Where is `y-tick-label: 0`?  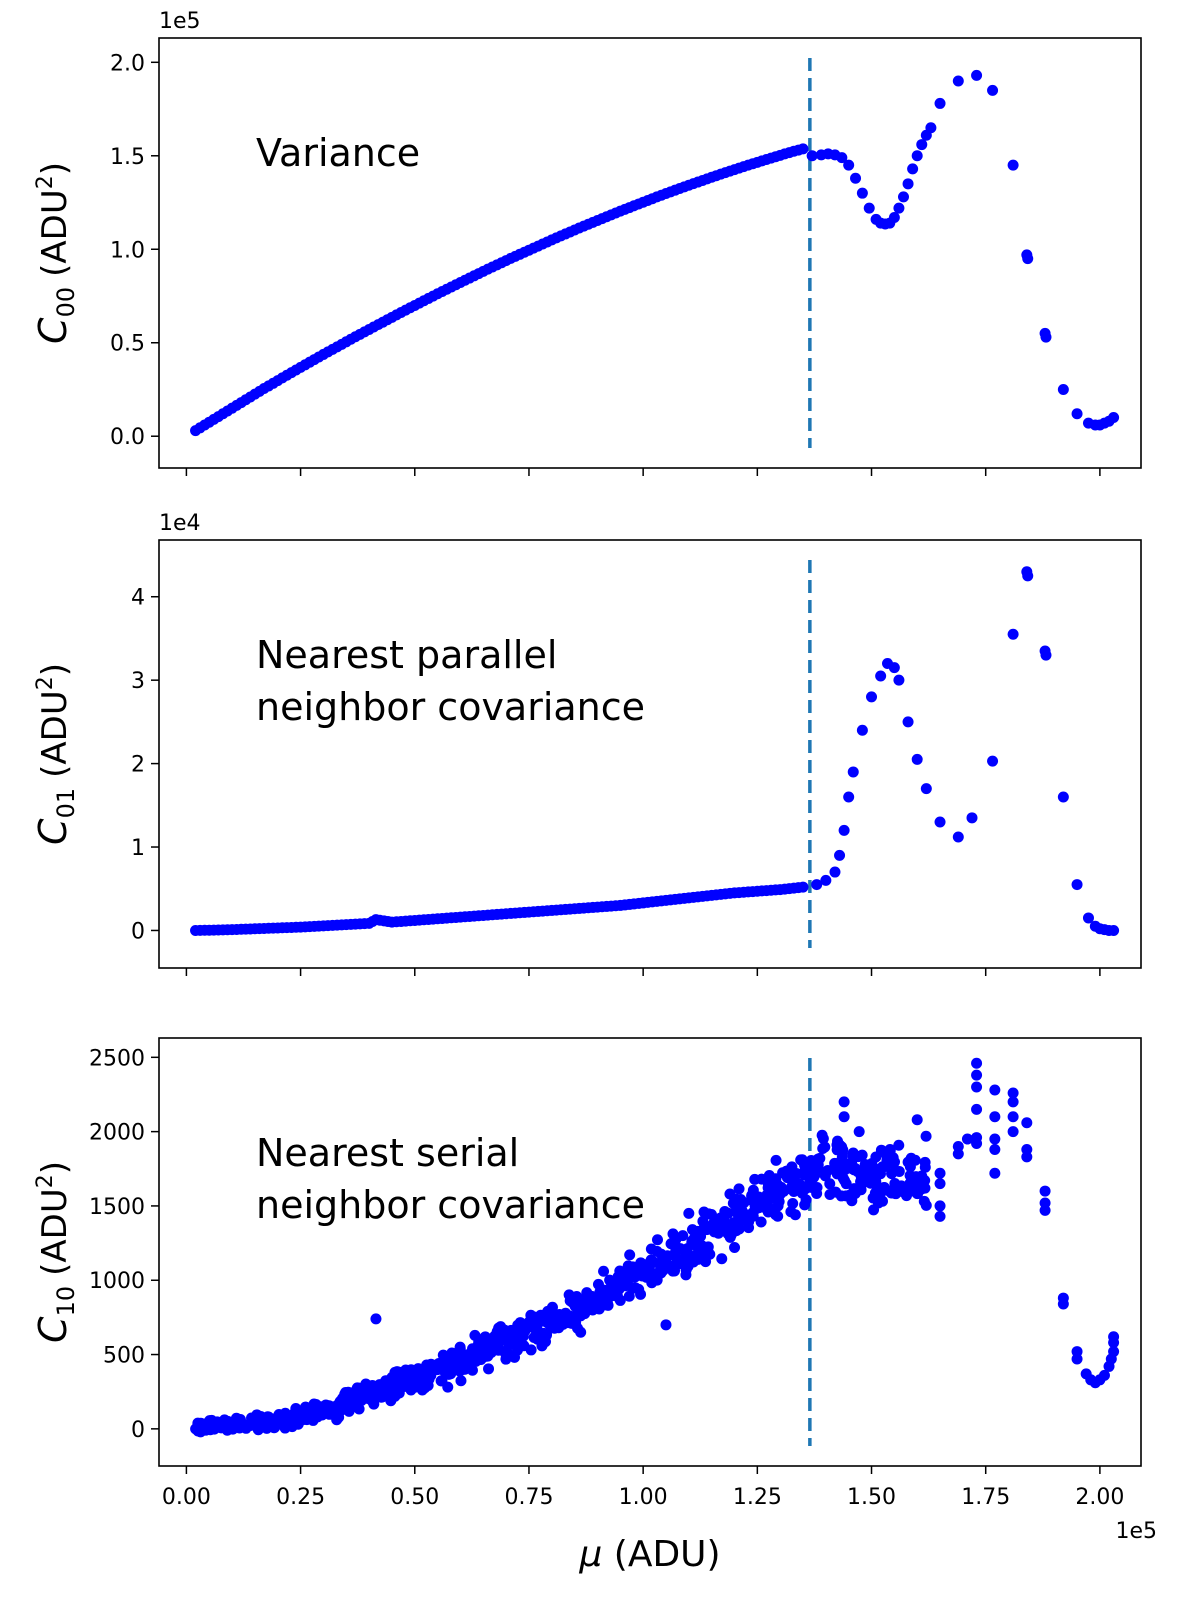
y-tick-label: 0 is located at coordinates (138, 931).